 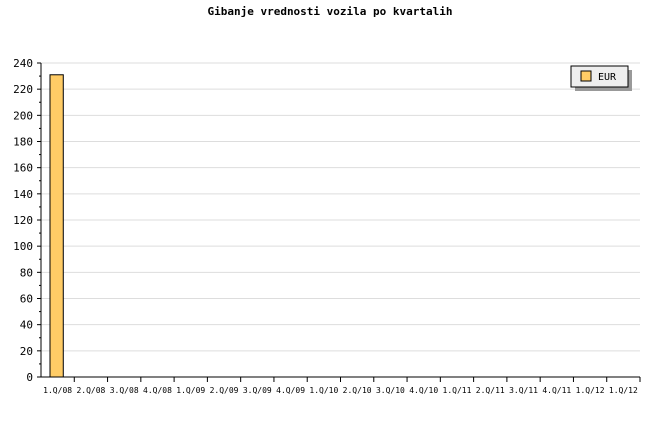 What do you see at coordinates (556, 390) in the screenshot?
I see `x-tick-label: 4.Q/11` at bounding box center [556, 390].